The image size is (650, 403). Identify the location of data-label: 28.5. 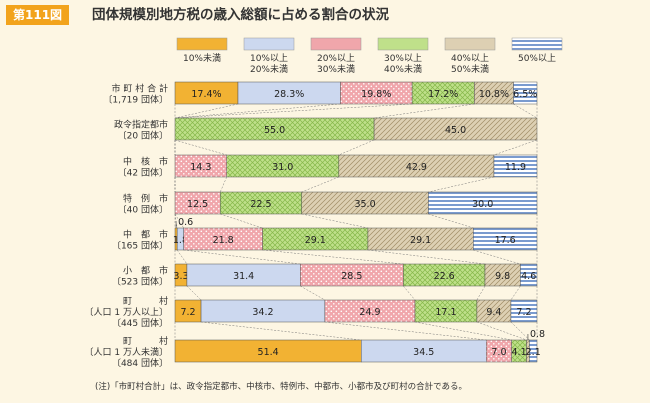
(351, 276).